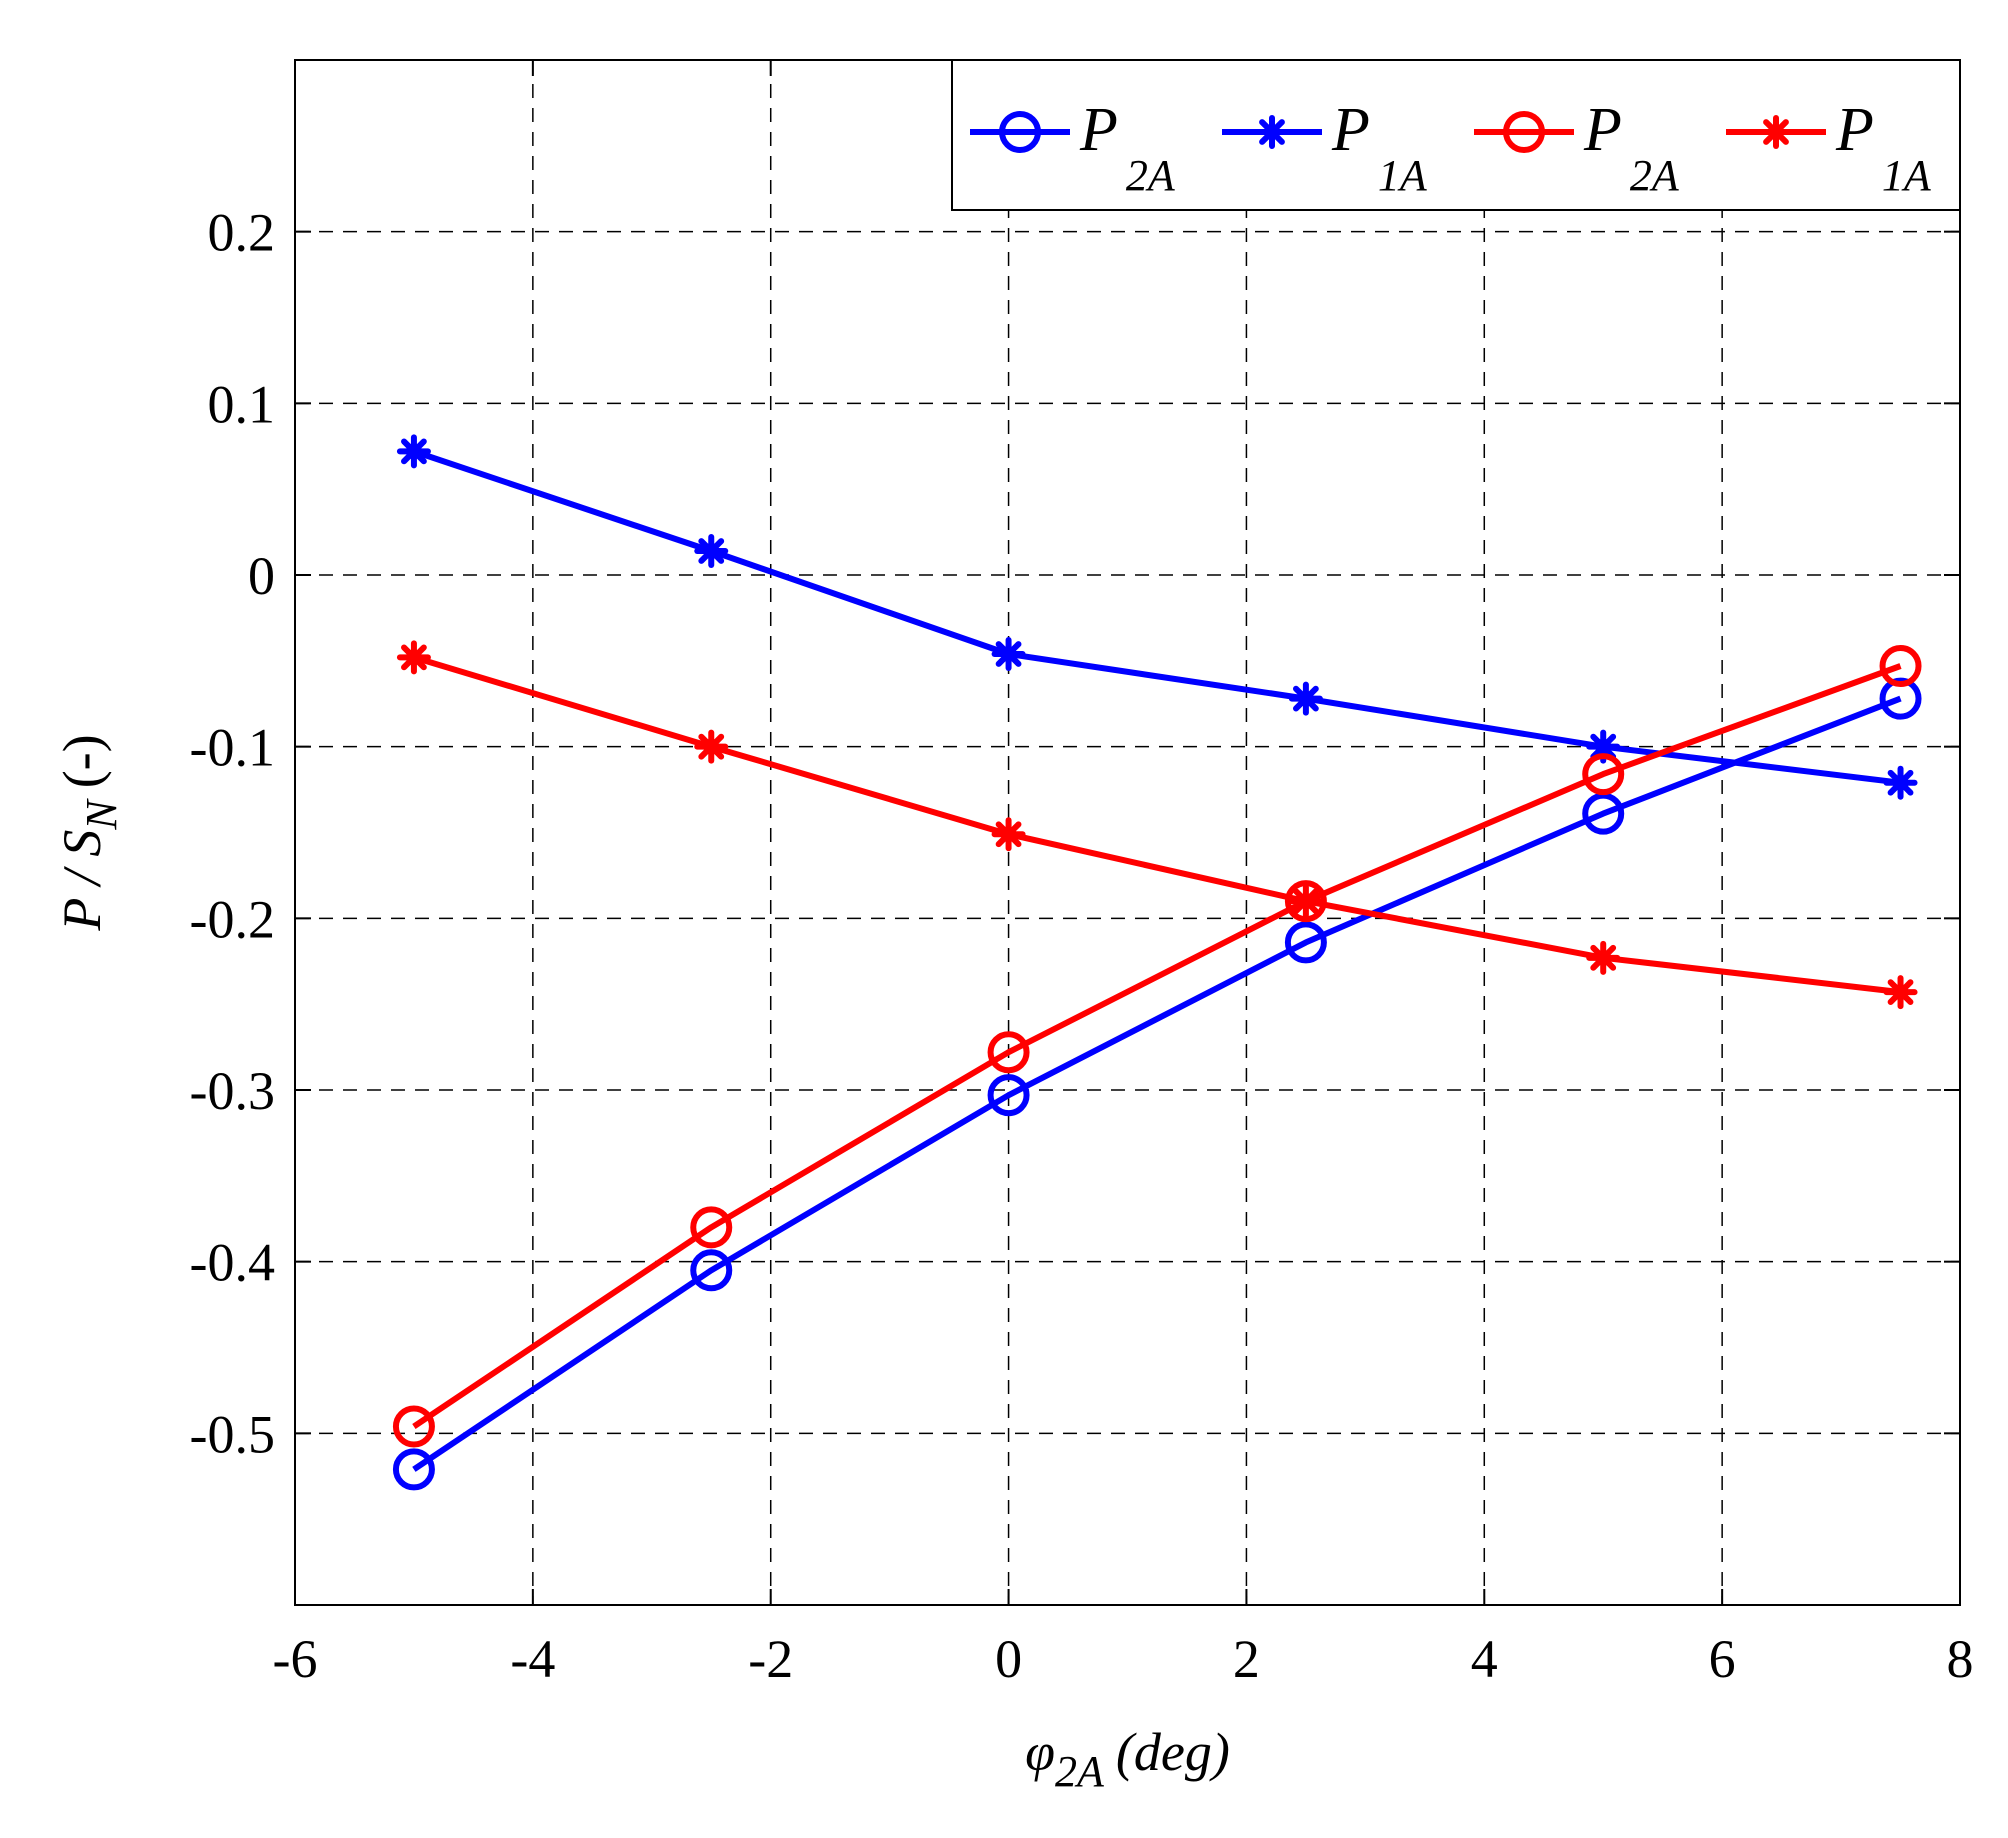 The image size is (2008, 1838). What do you see at coordinates (1073, 148) in the screenshot?
I see `legend-entry-0: P2A` at bounding box center [1073, 148].